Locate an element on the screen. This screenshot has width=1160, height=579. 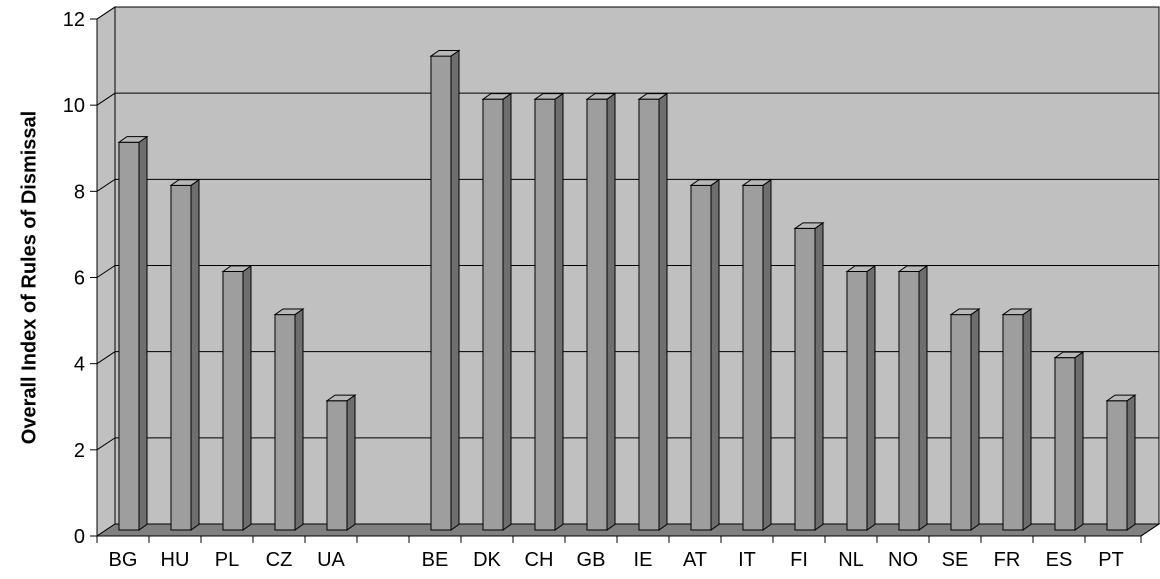
y-tick-label: 6 is located at coordinates (79, 279).